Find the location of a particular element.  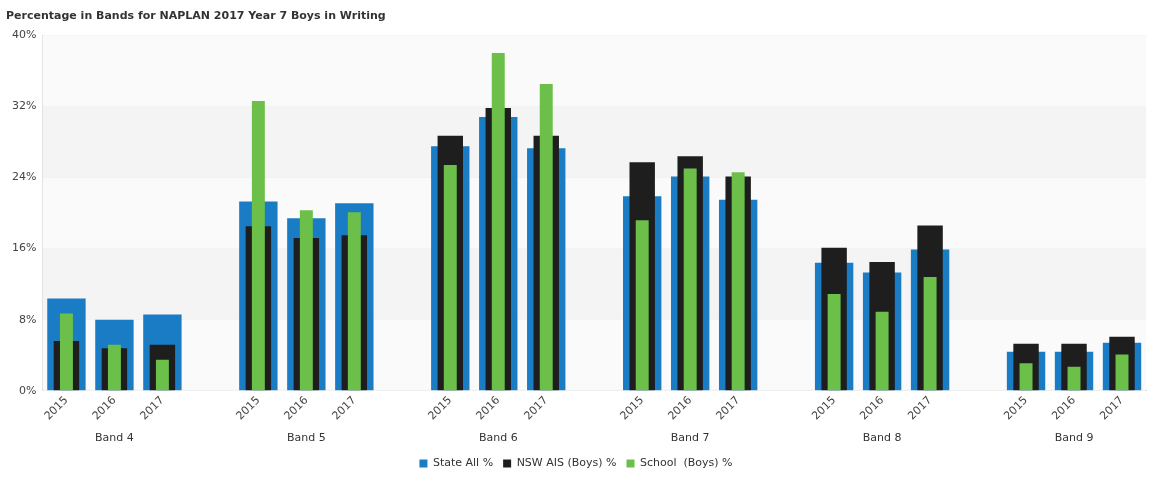

text: Band 8 is located at coordinates (882, 437).